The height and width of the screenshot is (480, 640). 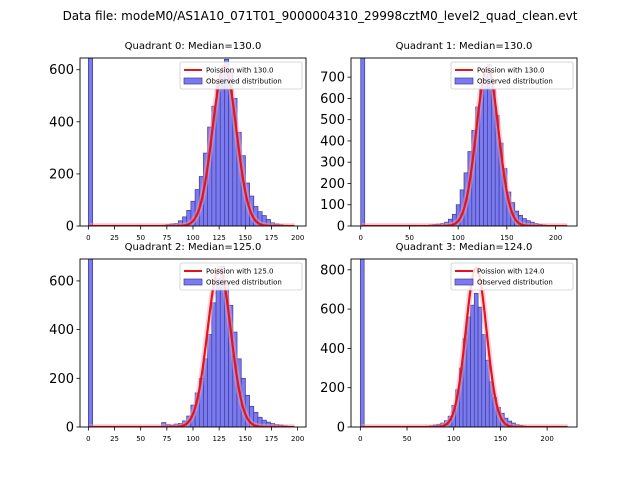 I want to click on y-tick-label: 300, so click(x=332, y=163).